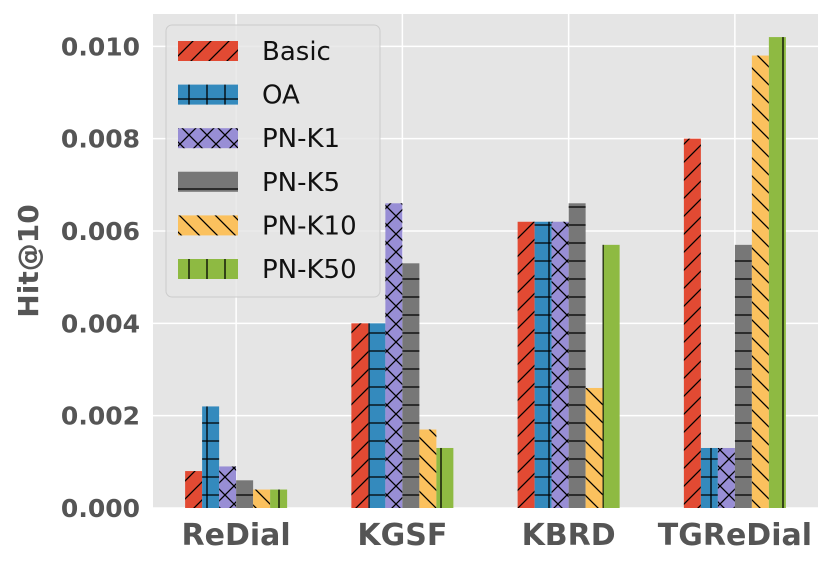 The height and width of the screenshot is (565, 830). What do you see at coordinates (28, 260) in the screenshot?
I see `y-axis-label: Hit@10` at bounding box center [28, 260].